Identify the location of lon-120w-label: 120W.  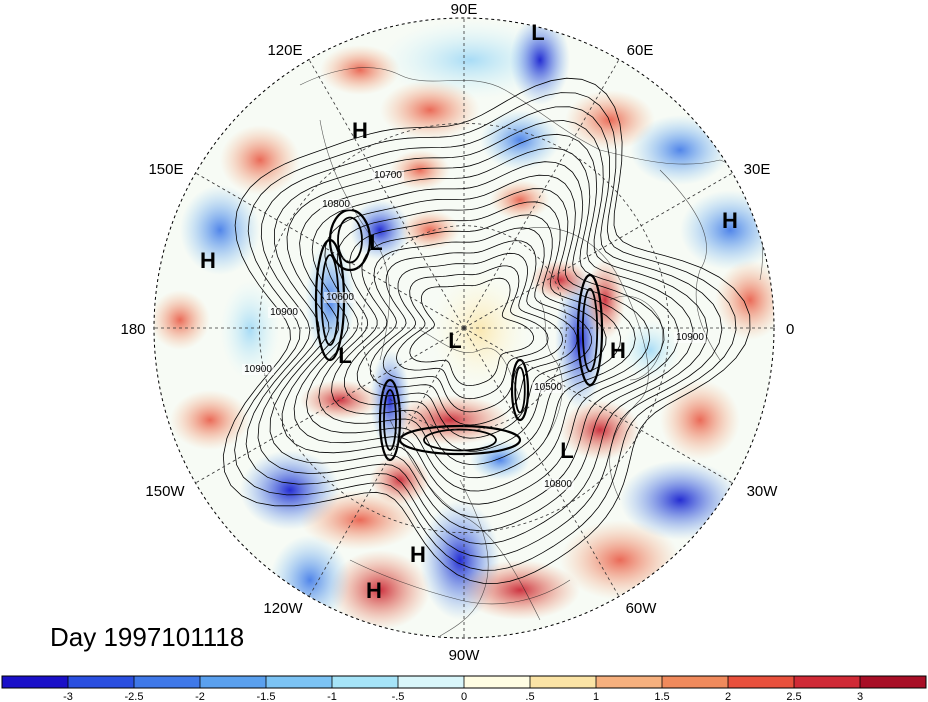
(283, 608).